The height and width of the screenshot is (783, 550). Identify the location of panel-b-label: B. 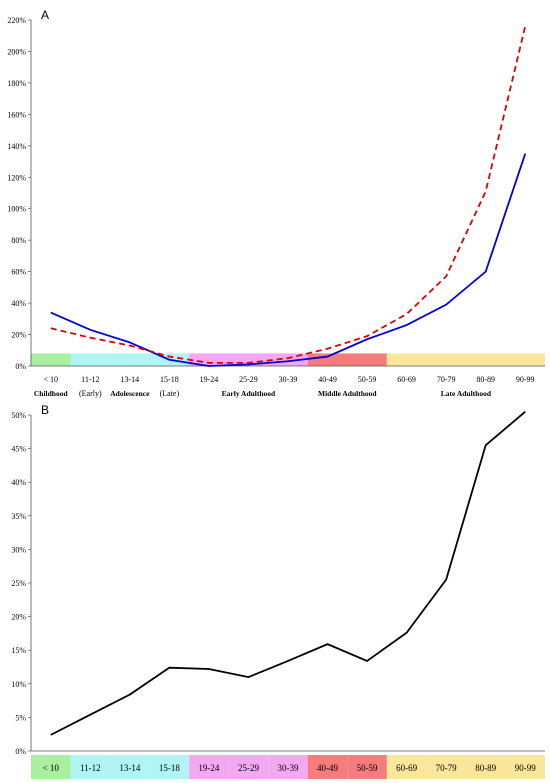
(45, 410).